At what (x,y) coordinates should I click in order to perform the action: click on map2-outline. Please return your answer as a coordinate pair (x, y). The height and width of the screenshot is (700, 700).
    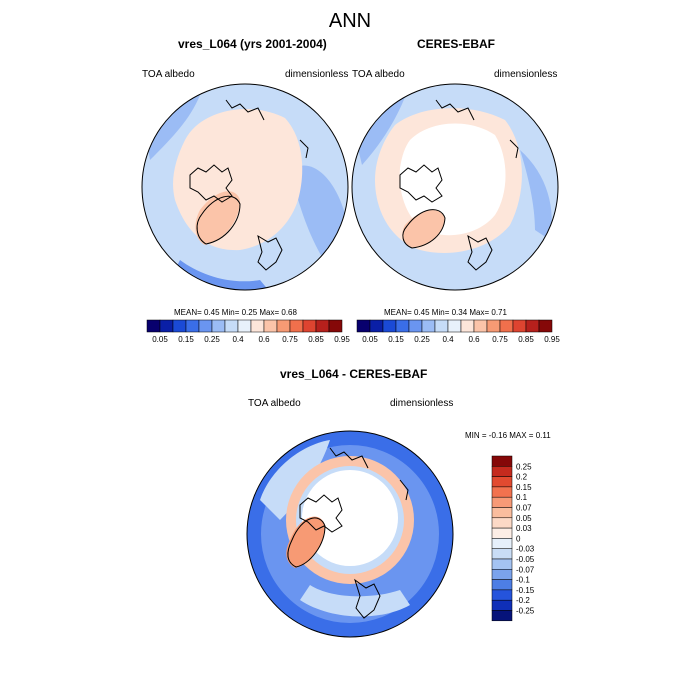
    Looking at the image, I should click on (455, 187).